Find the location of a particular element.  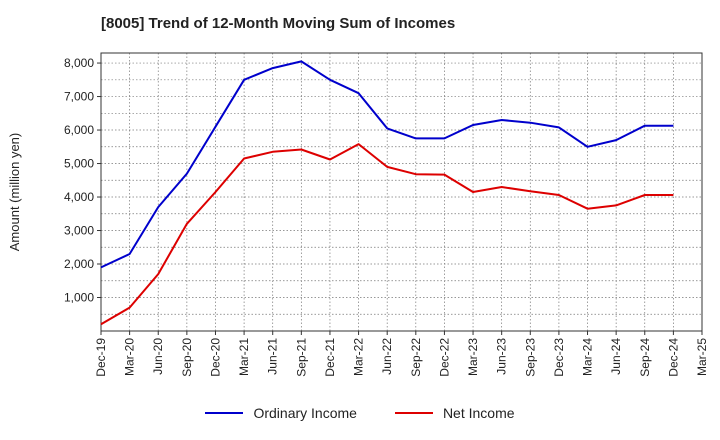

legend-label-net-income: Net Income is located at coordinates (478, 413).